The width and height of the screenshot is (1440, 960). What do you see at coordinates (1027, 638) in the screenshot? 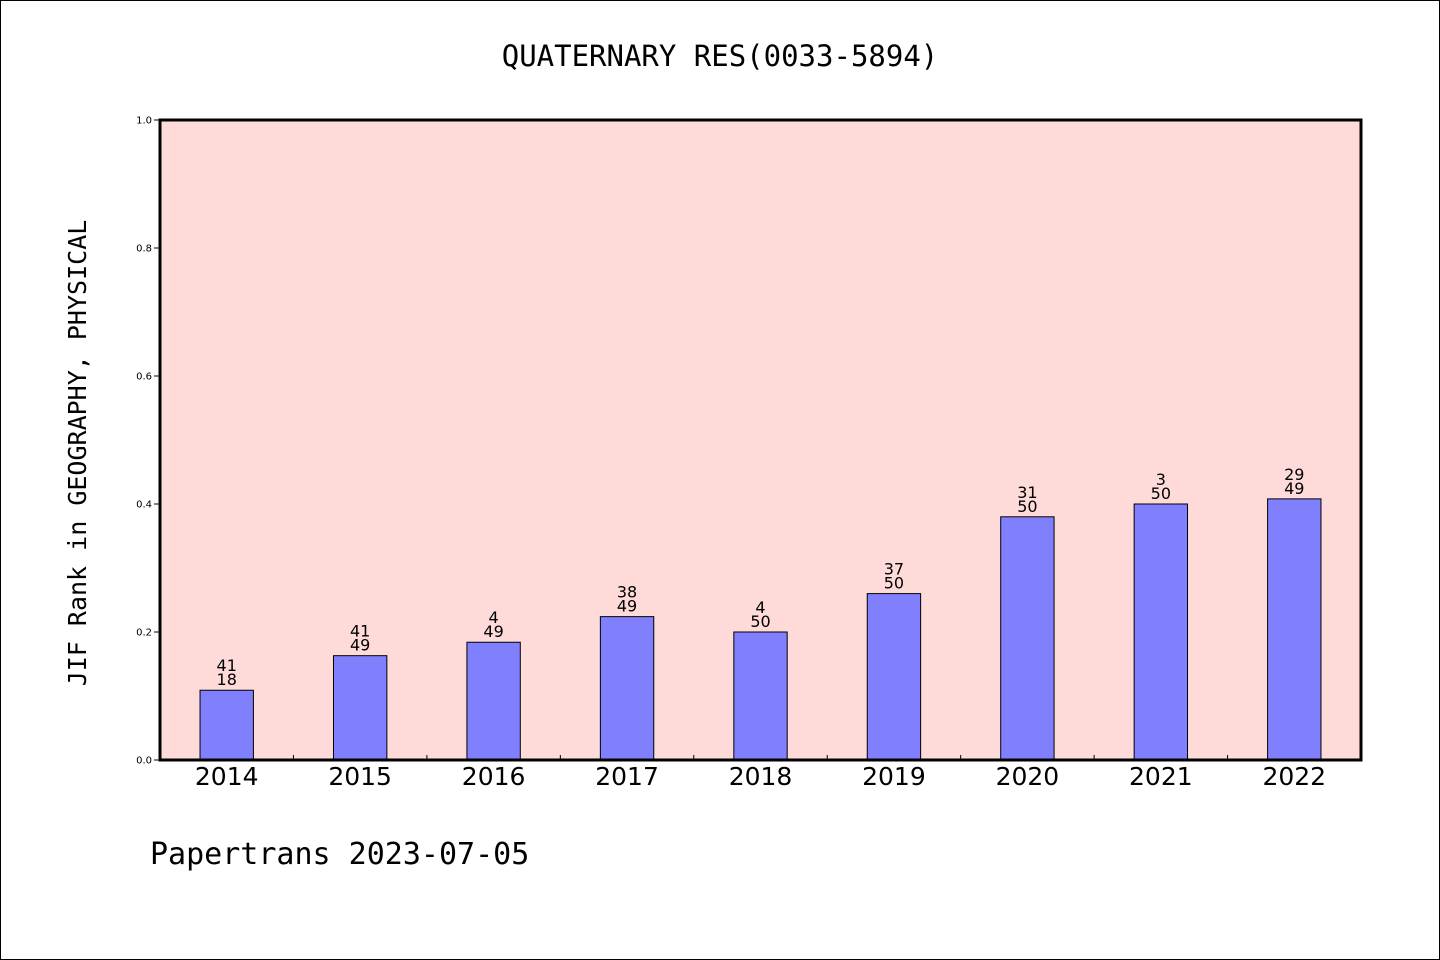
I see `bar-2020` at bounding box center [1027, 638].